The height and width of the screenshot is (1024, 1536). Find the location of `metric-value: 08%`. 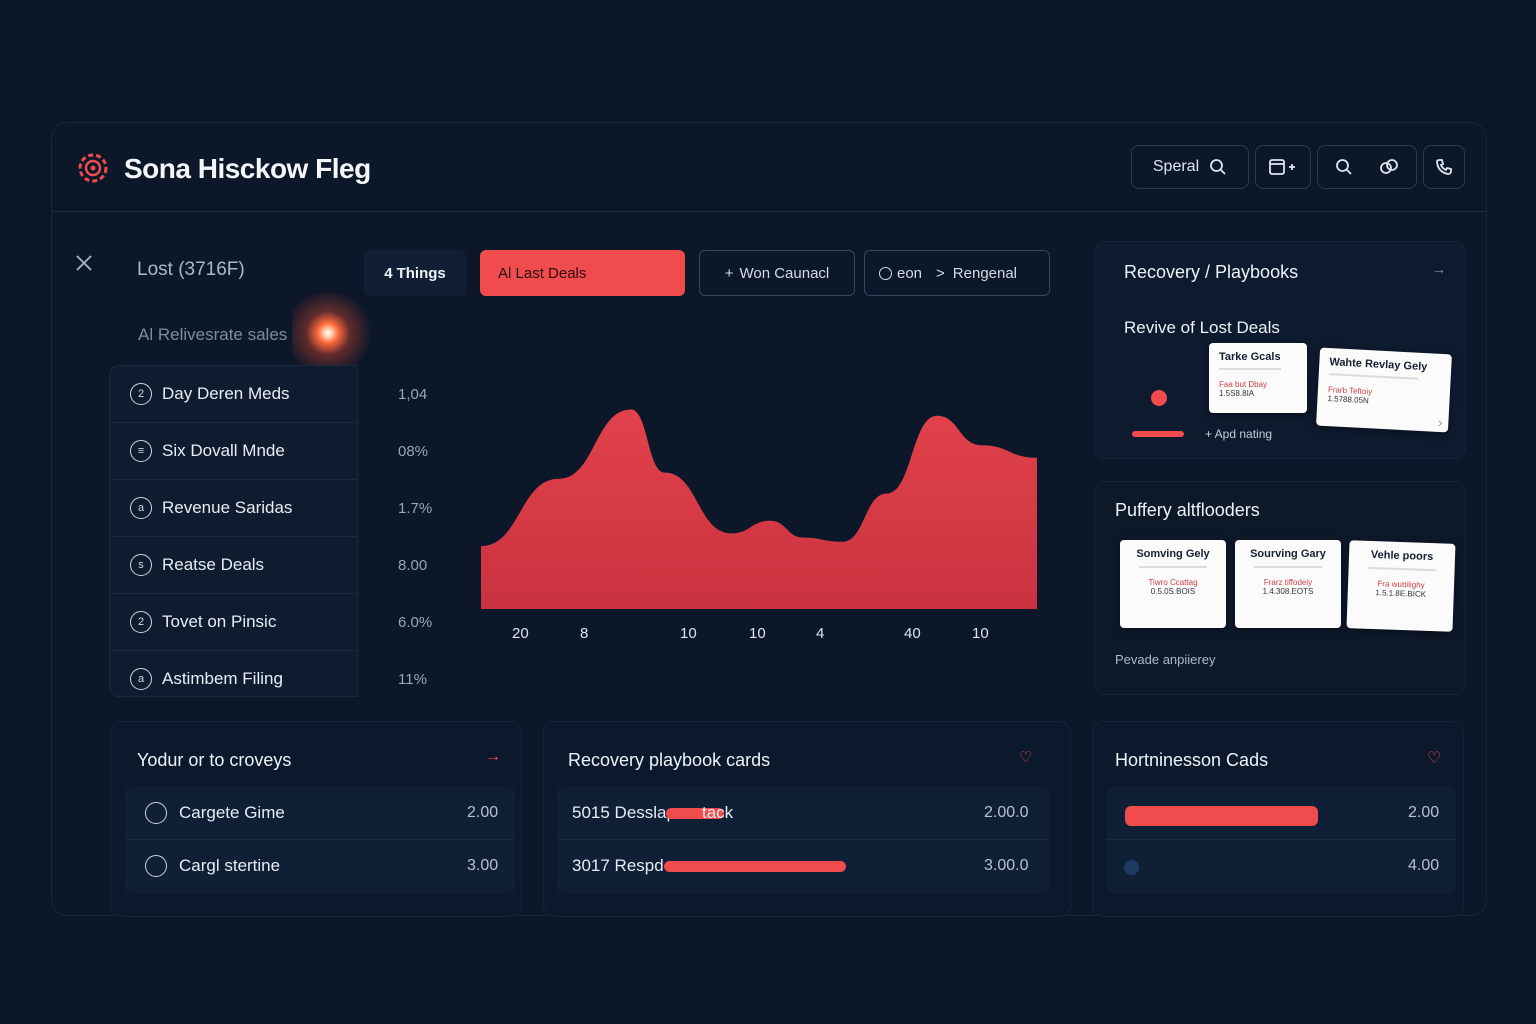

metric-value: 08% is located at coordinates (413, 451).